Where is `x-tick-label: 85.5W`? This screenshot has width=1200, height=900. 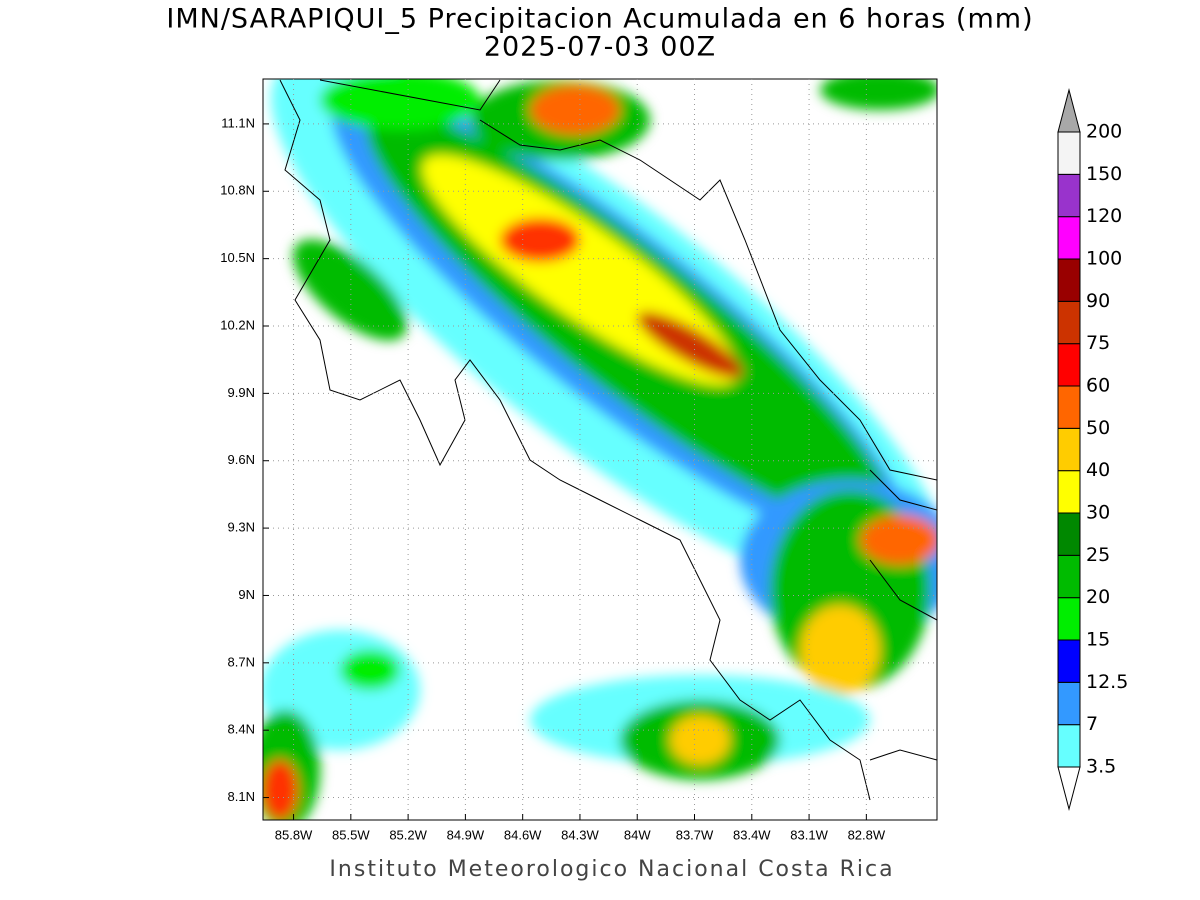
x-tick-label: 85.5W is located at coordinates (351, 834).